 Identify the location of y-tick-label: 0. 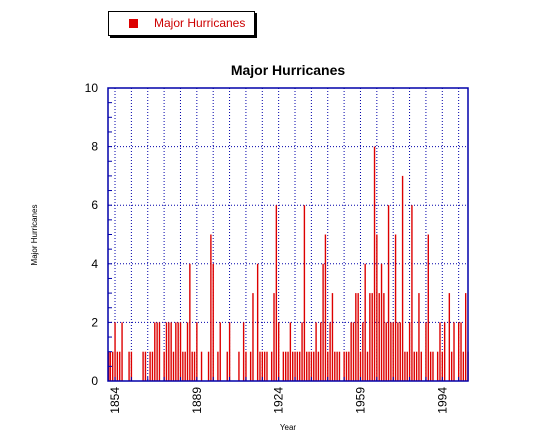
(94, 381).